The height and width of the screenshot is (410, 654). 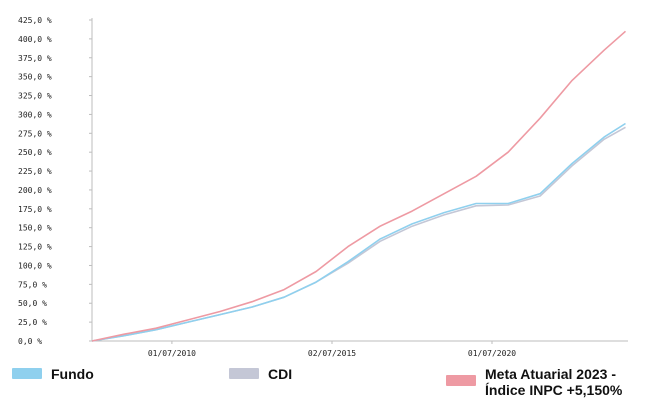 What do you see at coordinates (35, 77) in the screenshot?
I see `y-tick-label: 350,0 %` at bounding box center [35, 77].